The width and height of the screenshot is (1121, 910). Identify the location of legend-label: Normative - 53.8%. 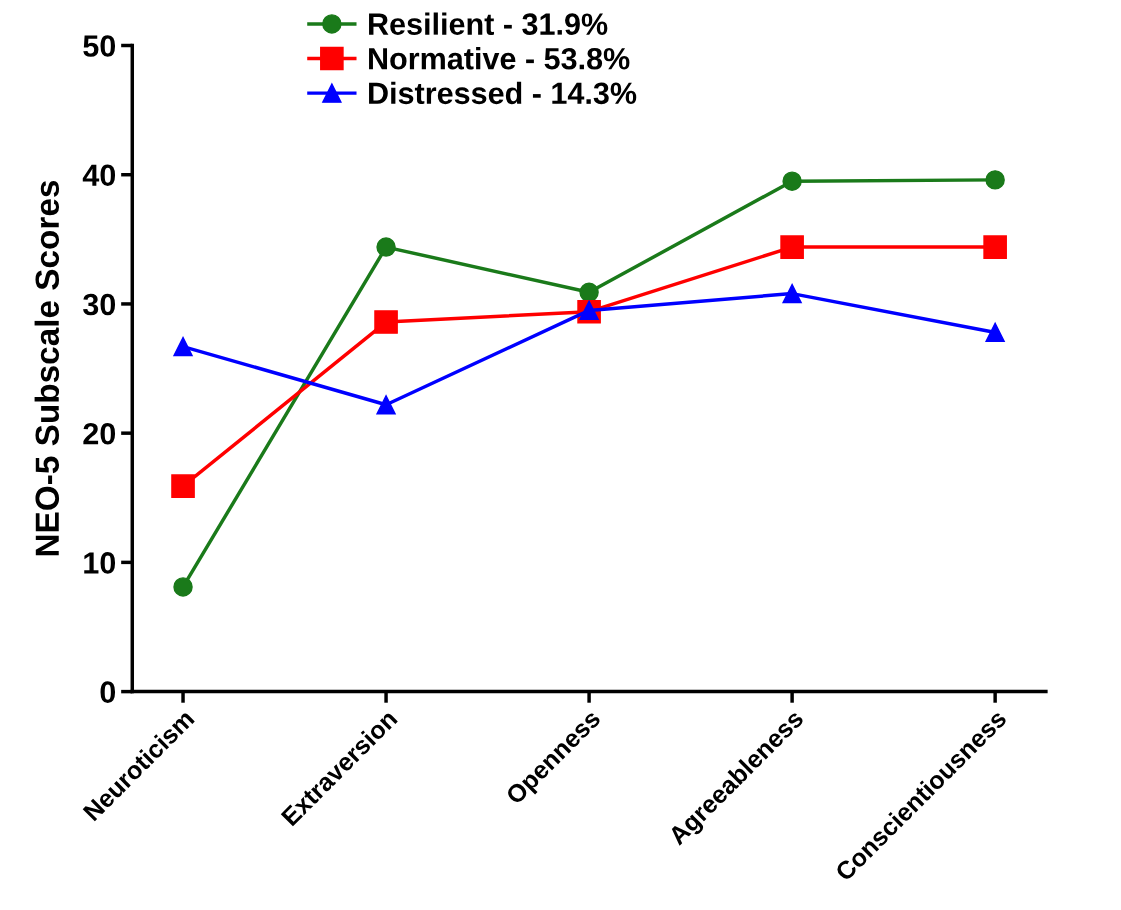
(499, 58).